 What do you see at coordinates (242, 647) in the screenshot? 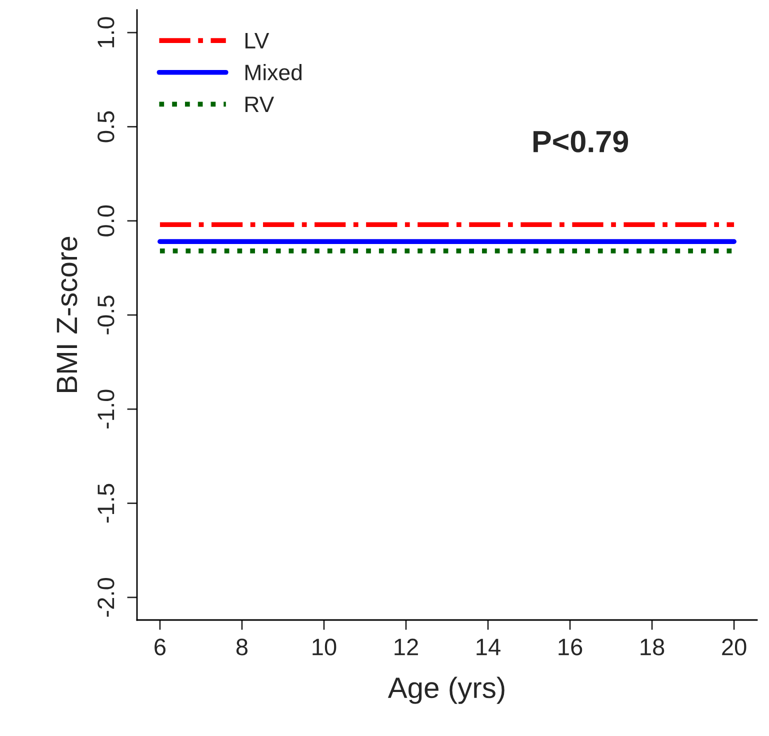
I see `x-tick-label: 8` at bounding box center [242, 647].